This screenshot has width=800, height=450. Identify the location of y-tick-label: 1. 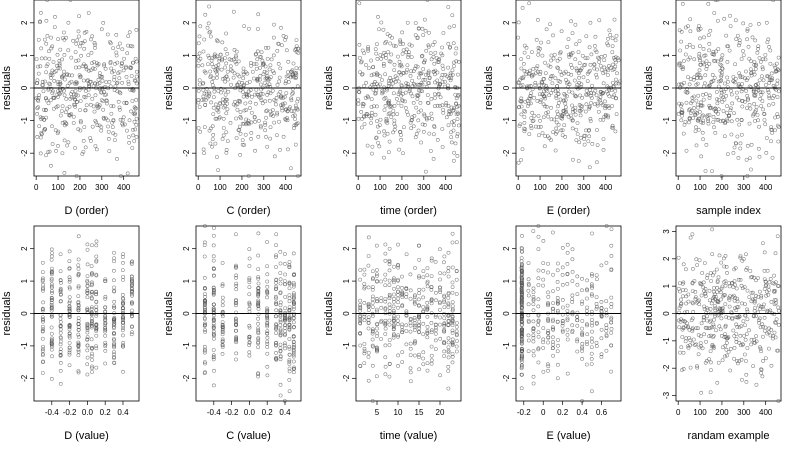
(346, 280).